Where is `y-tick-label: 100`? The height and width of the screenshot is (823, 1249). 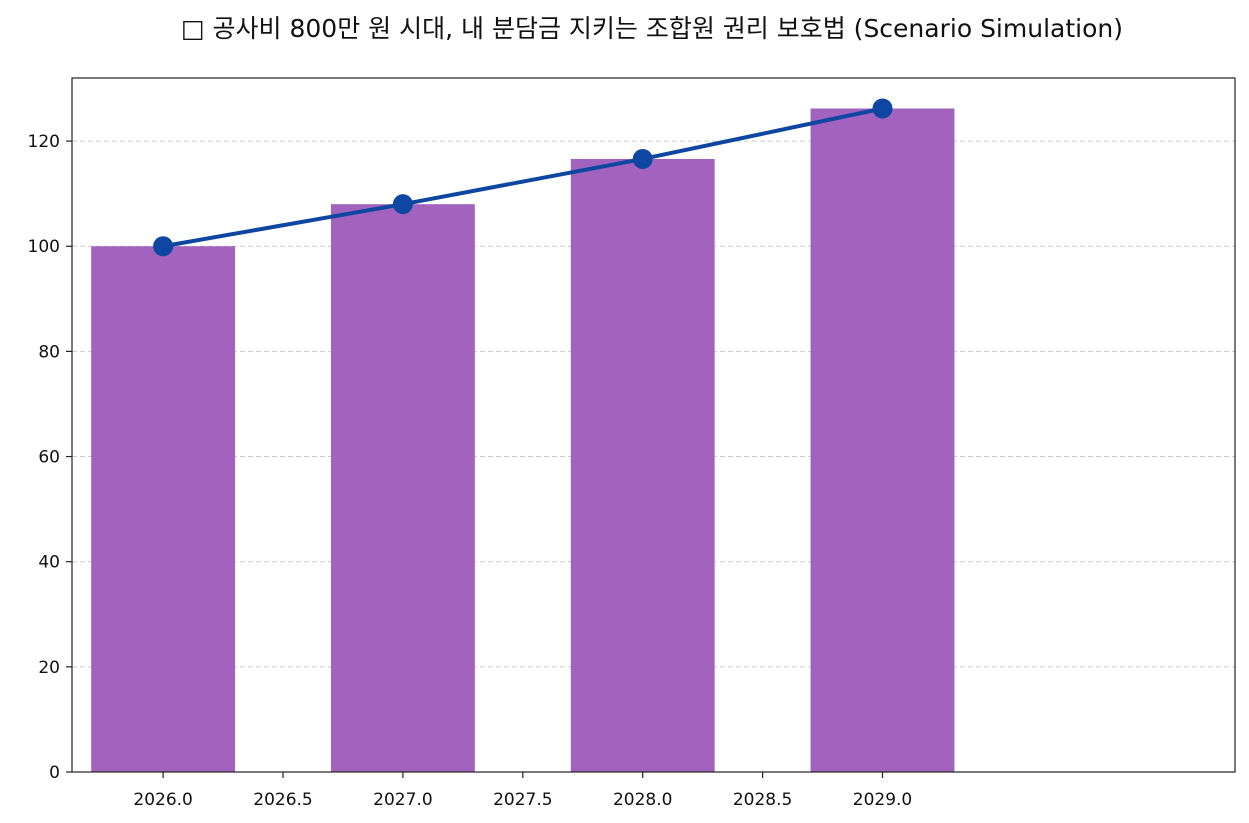 y-tick-label: 100 is located at coordinates (44, 247).